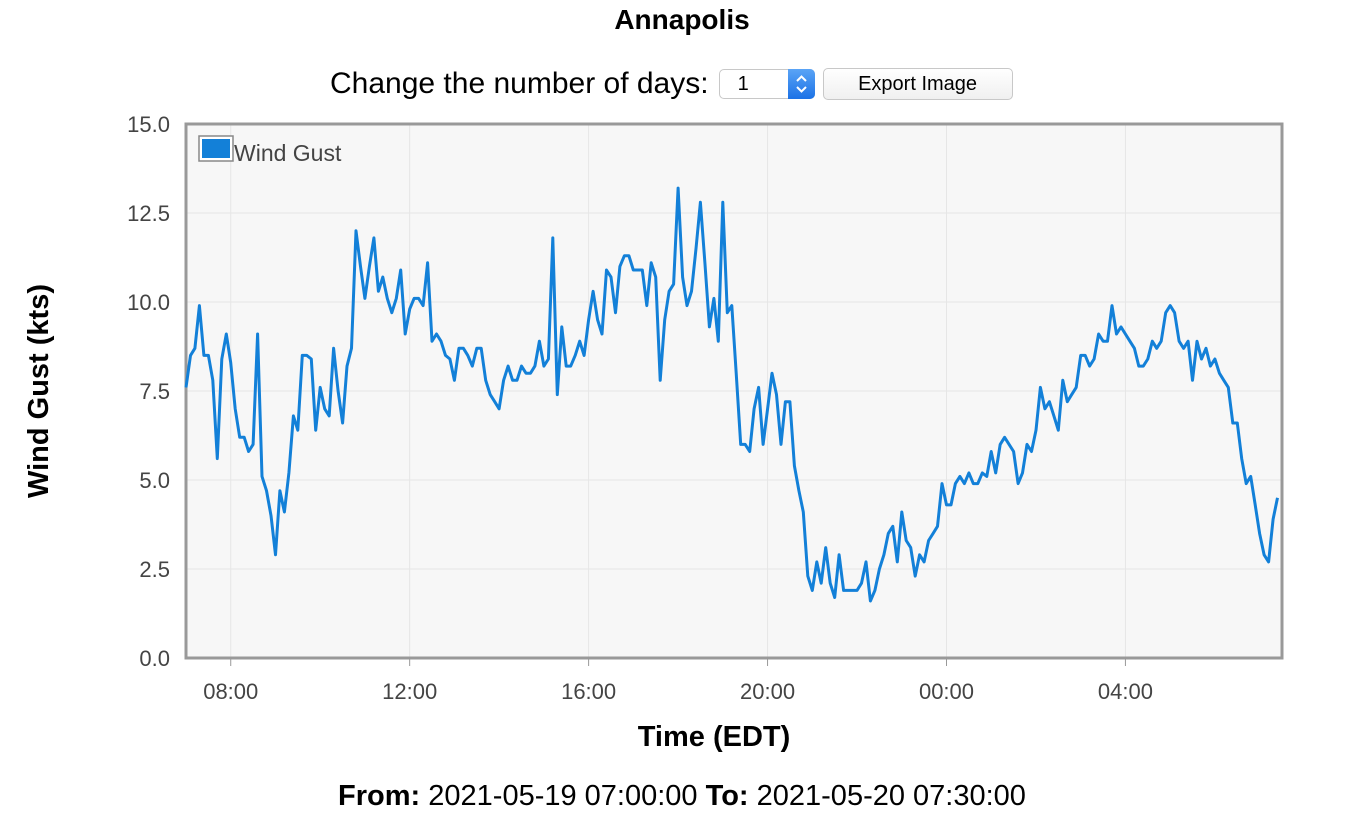 This screenshot has height=830, width=1364. What do you see at coordinates (409, 691) in the screenshot?
I see `x-tick-label: 12:00` at bounding box center [409, 691].